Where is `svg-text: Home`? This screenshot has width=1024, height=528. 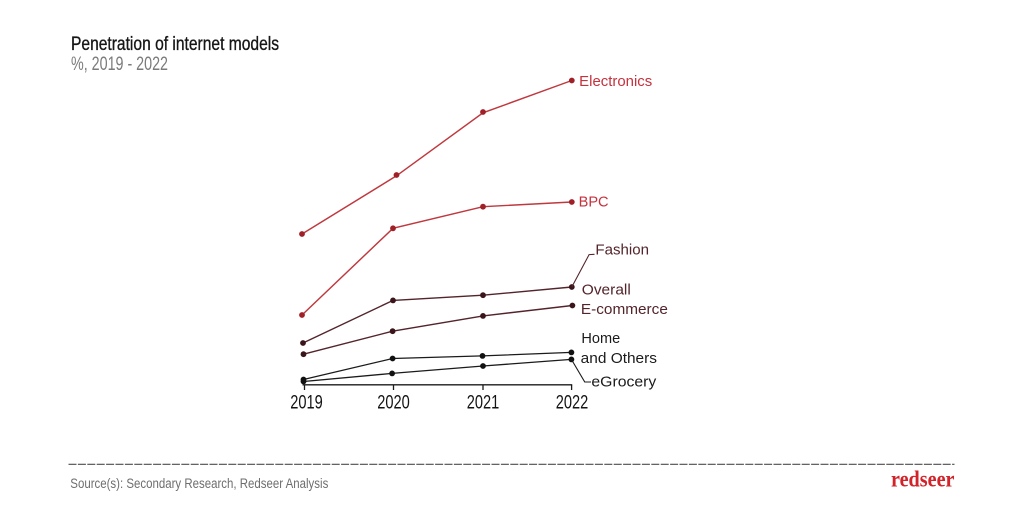
svg-text: Home is located at coordinates (600, 339).